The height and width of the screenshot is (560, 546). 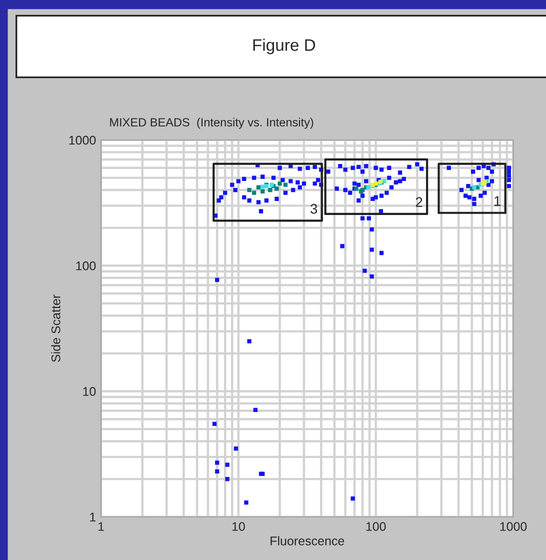 What do you see at coordinates (101, 526) in the screenshot?
I see `x-tick-label: 1` at bounding box center [101, 526].